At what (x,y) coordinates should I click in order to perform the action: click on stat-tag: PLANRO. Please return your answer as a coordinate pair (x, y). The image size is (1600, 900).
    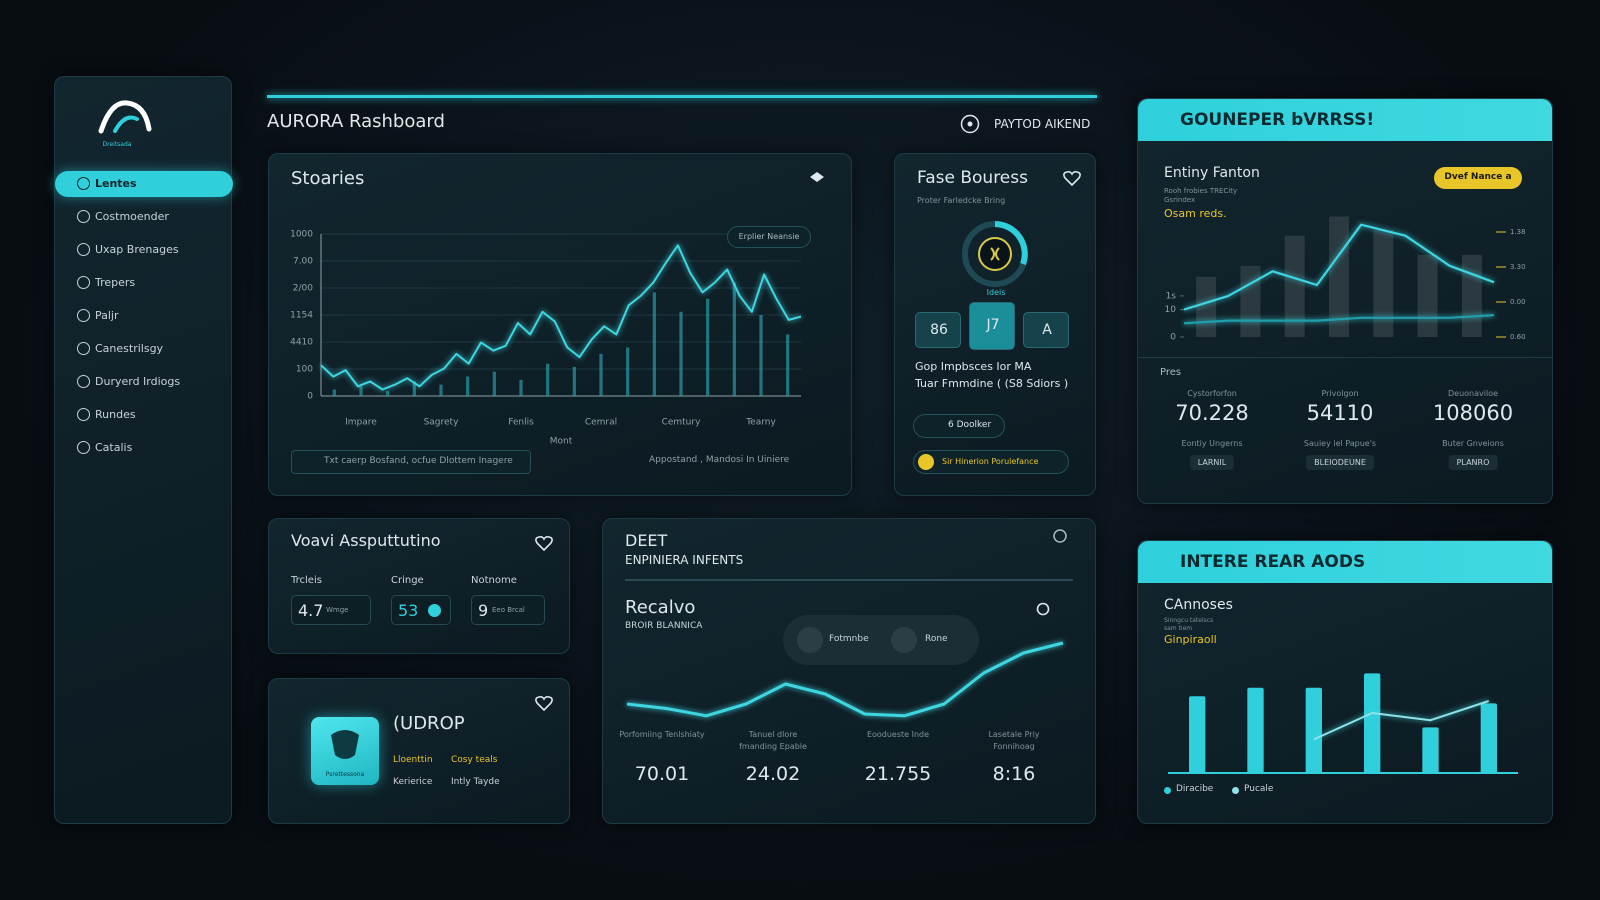
    Looking at the image, I should click on (1473, 462).